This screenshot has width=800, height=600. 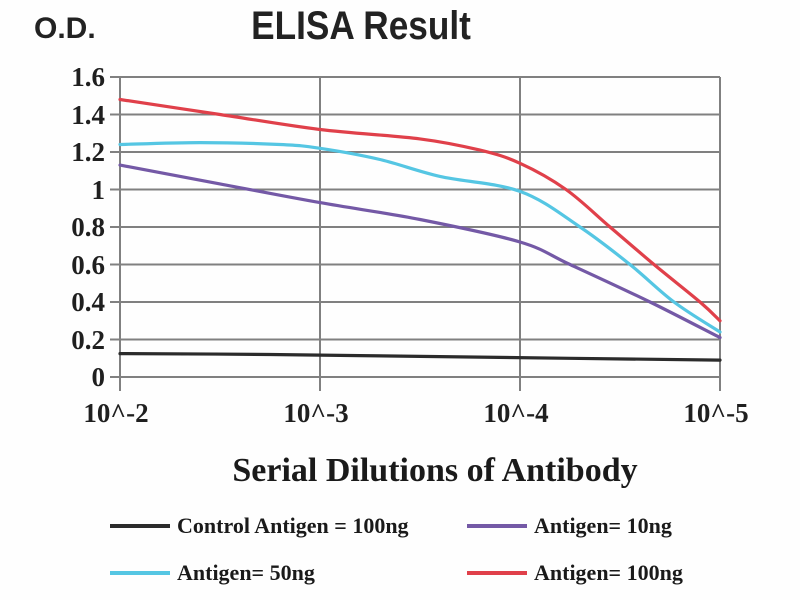 What do you see at coordinates (98, 377) in the screenshot?
I see `y-tick-label: 0` at bounding box center [98, 377].